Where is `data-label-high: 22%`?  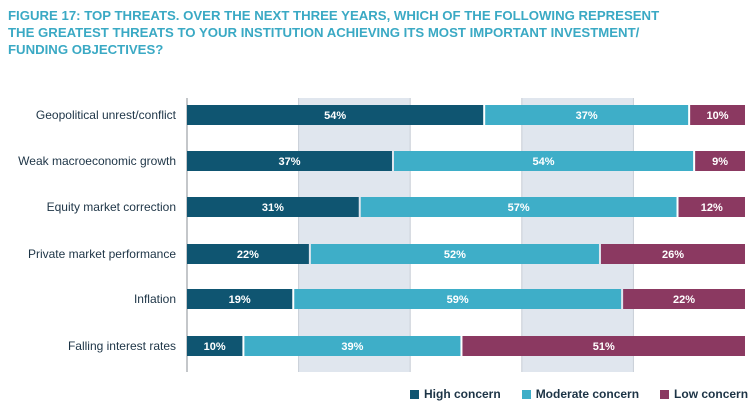
data-label-high: 22% is located at coordinates (248, 255).